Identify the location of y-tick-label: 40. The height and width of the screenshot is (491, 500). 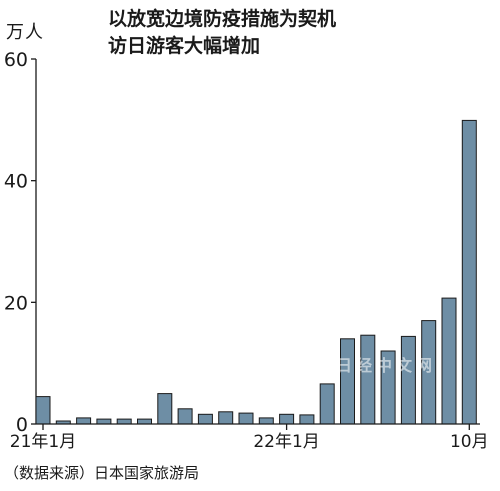
(16, 182).